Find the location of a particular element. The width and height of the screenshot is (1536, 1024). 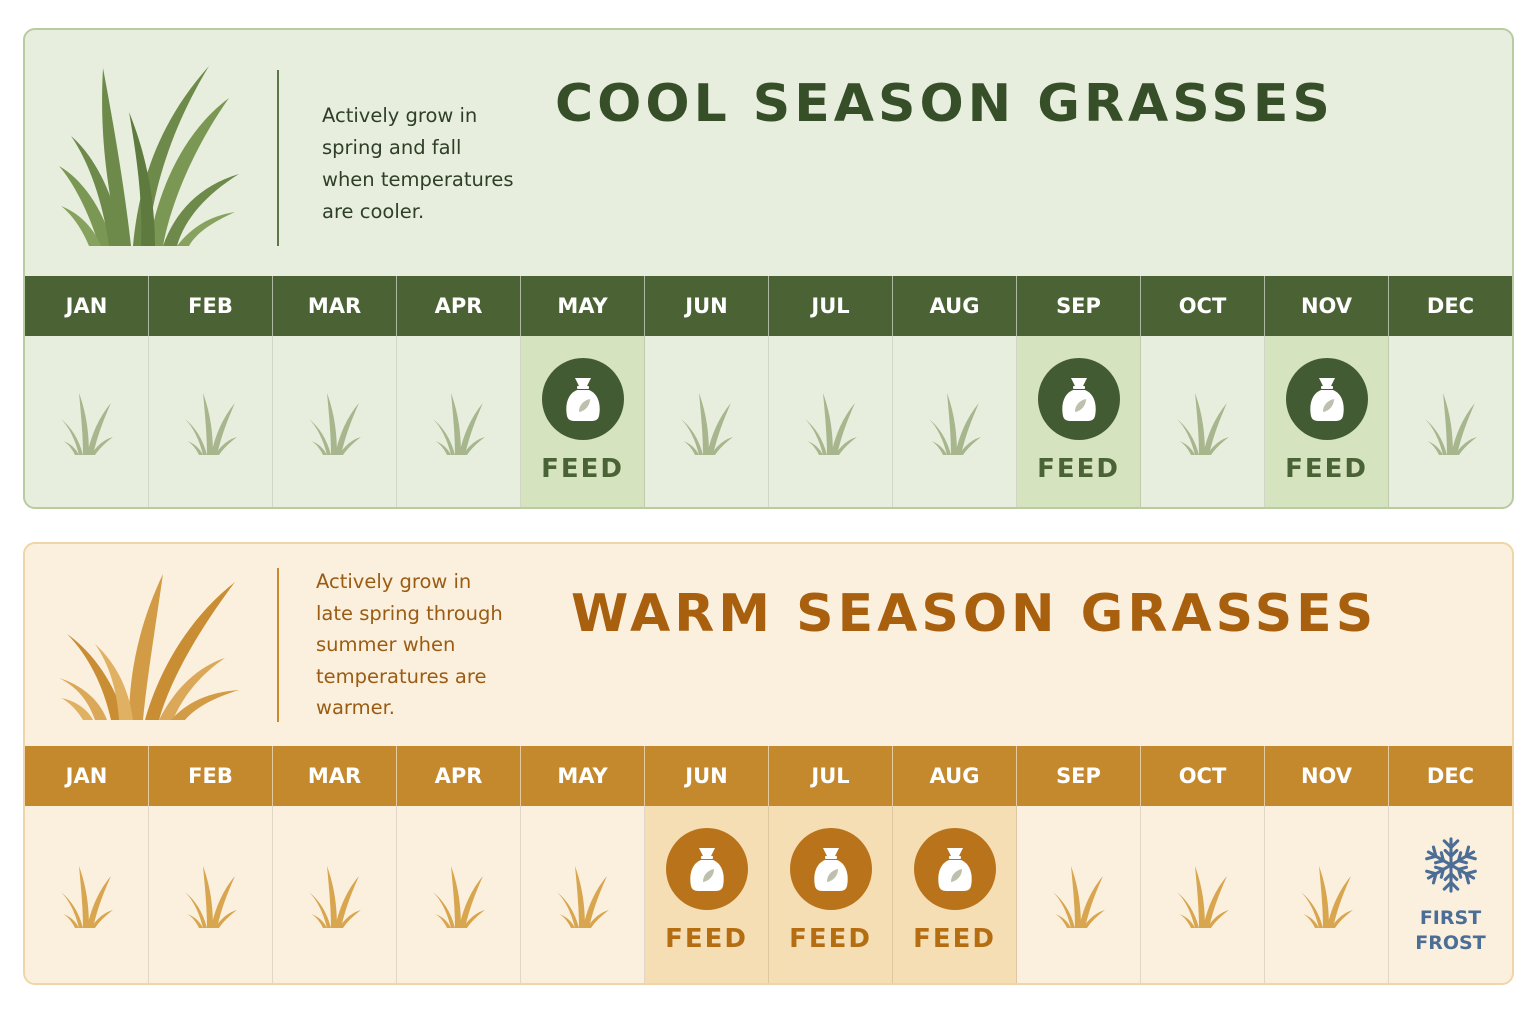

first-frost-label-line: FROST is located at coordinates (1450, 943).